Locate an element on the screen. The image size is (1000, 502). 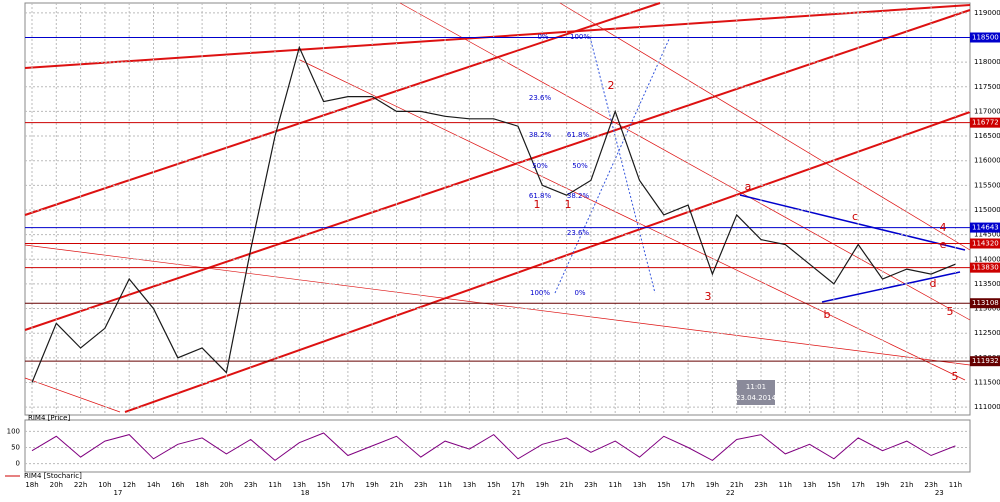
annotation: 2 is located at coordinates (611, 85).